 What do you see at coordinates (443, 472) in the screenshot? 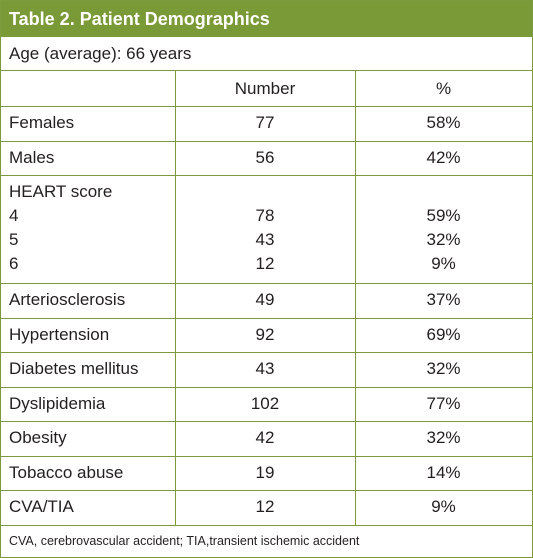
I see `percent-cell: 14%` at bounding box center [443, 472].